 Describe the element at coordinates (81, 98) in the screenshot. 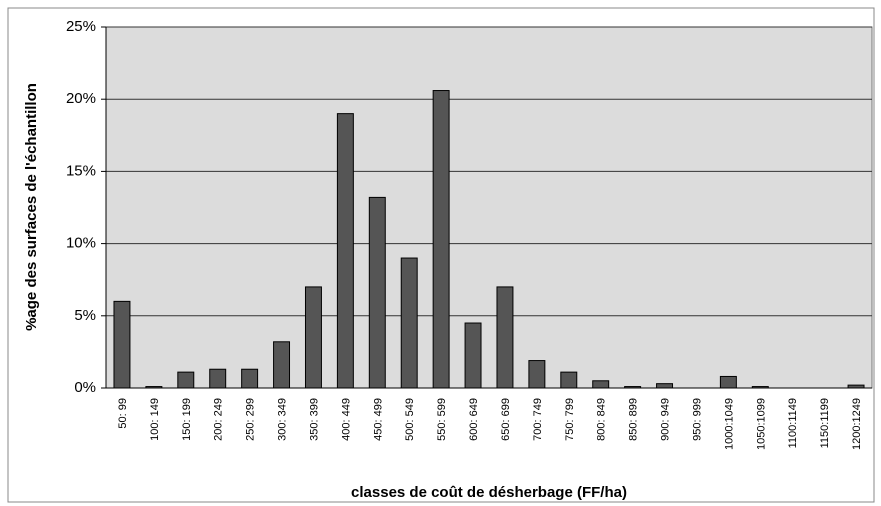

I see `y-tick-label: 20%` at that location.